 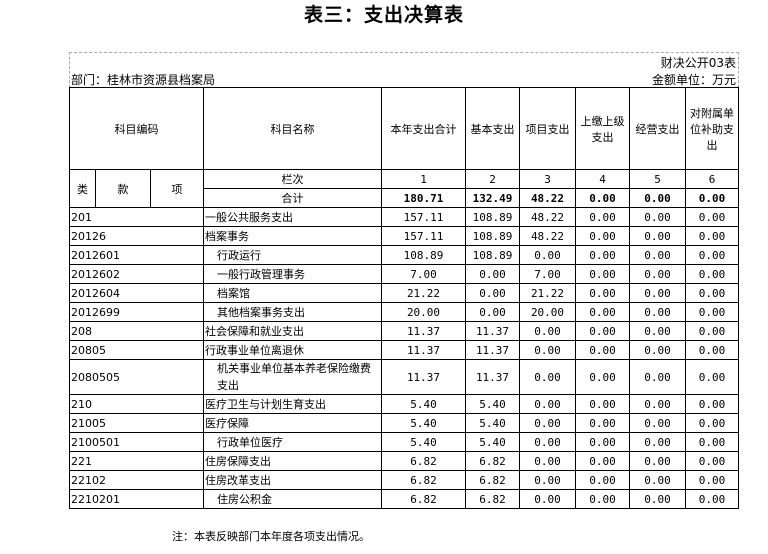 What do you see at coordinates (271, 536) in the screenshot?
I see `footnote: 注：本表反映部门本年度各项支出情况。` at bounding box center [271, 536].